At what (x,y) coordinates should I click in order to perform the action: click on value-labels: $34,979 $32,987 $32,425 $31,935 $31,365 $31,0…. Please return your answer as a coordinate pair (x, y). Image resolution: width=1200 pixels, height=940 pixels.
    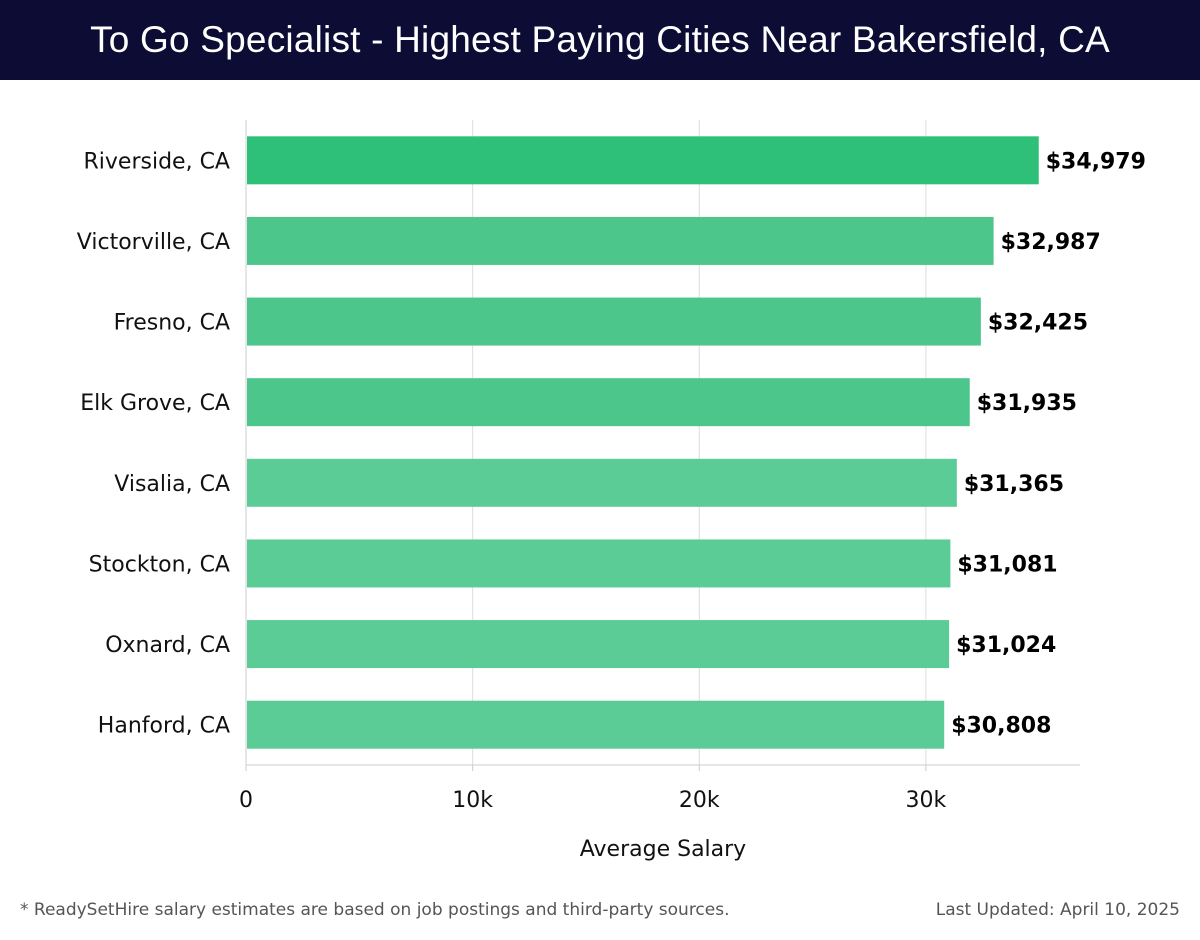
    Looking at the image, I should click on (1048, 443).